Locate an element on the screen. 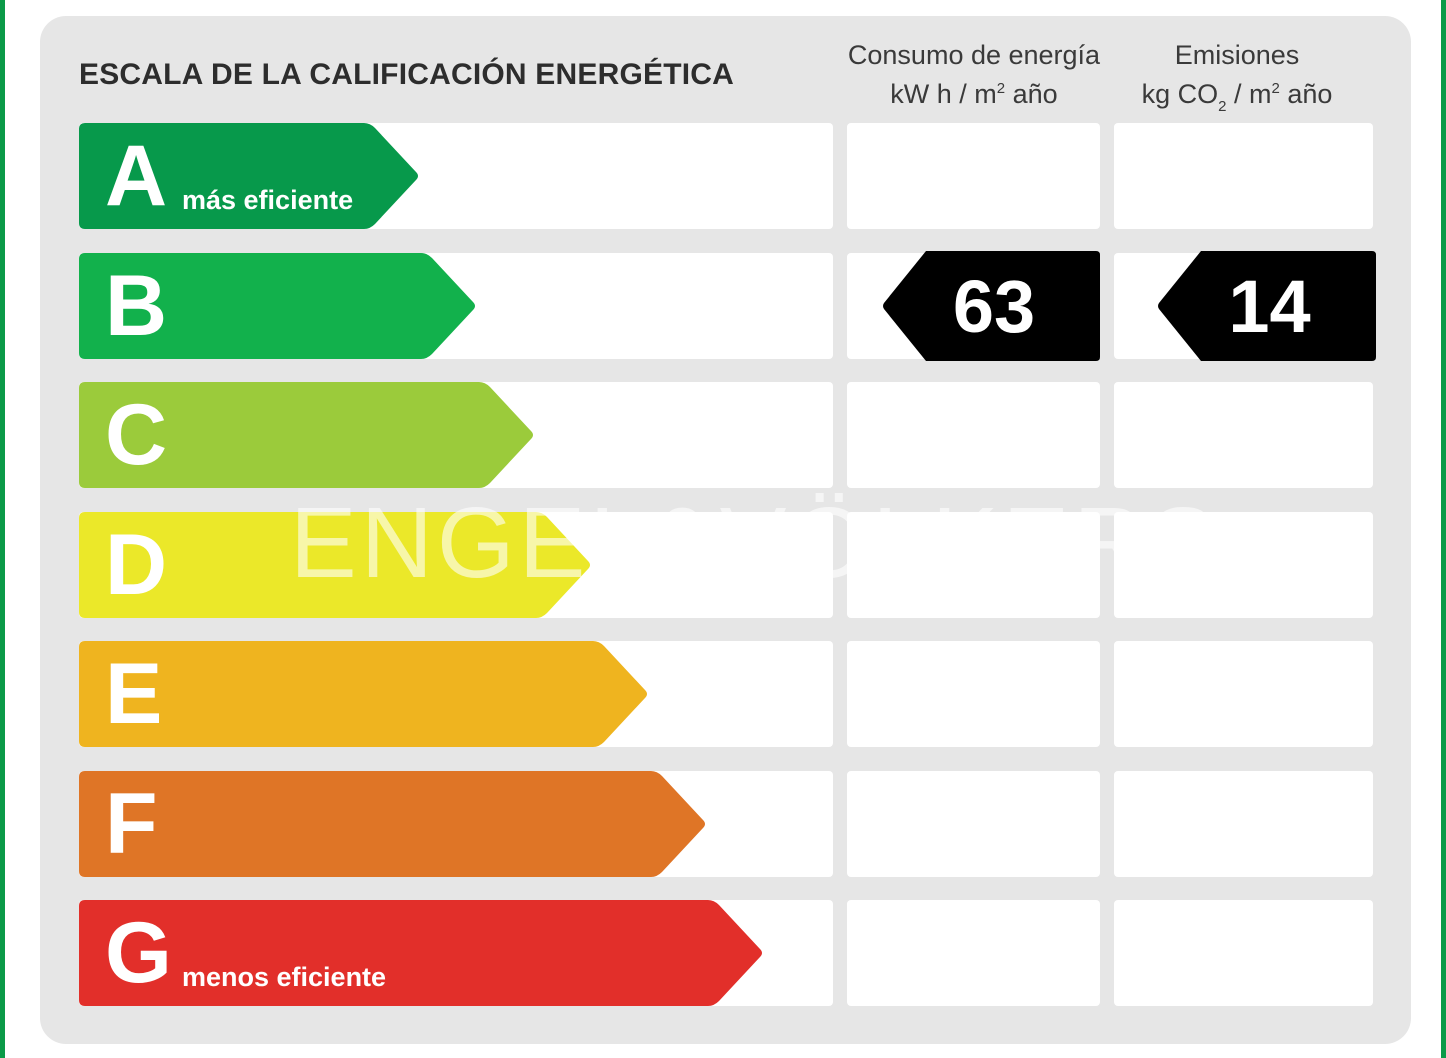  energy-column-header: Consumo de energía kW h / m2 año is located at coordinates (974, 75).